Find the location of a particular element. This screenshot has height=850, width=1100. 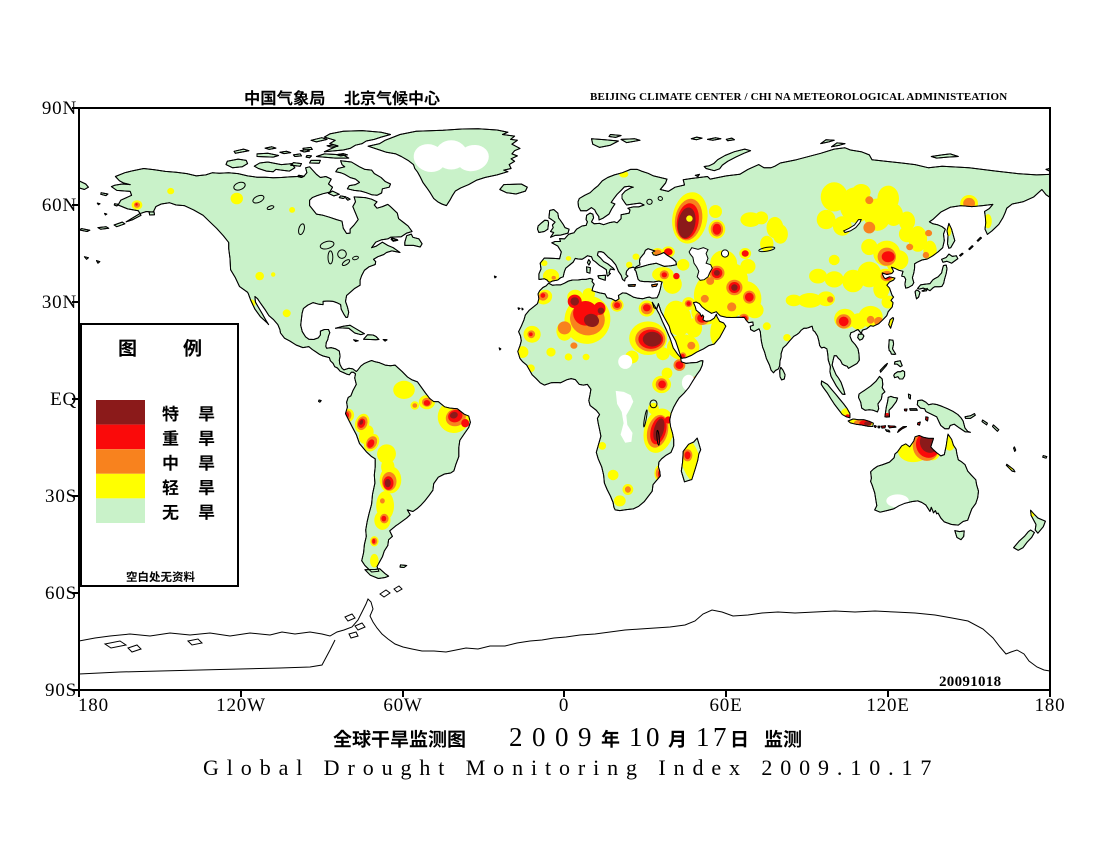

svg-text: 30S is located at coordinates (61, 496).